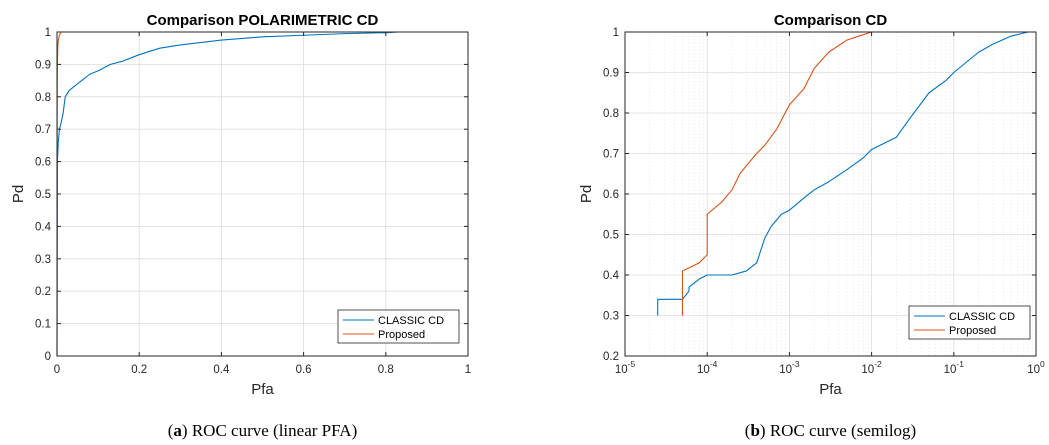 The height and width of the screenshot is (445, 1049). I want to click on x-tick-exponent: -2, so click(878, 364).